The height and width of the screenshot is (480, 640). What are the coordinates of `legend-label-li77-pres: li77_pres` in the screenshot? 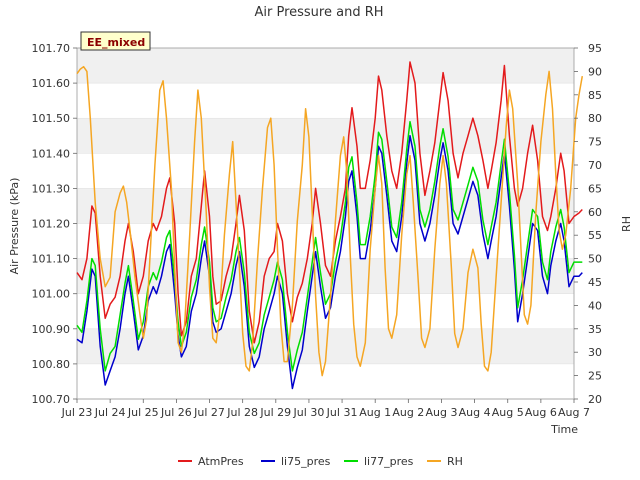 It's located at (389, 461).